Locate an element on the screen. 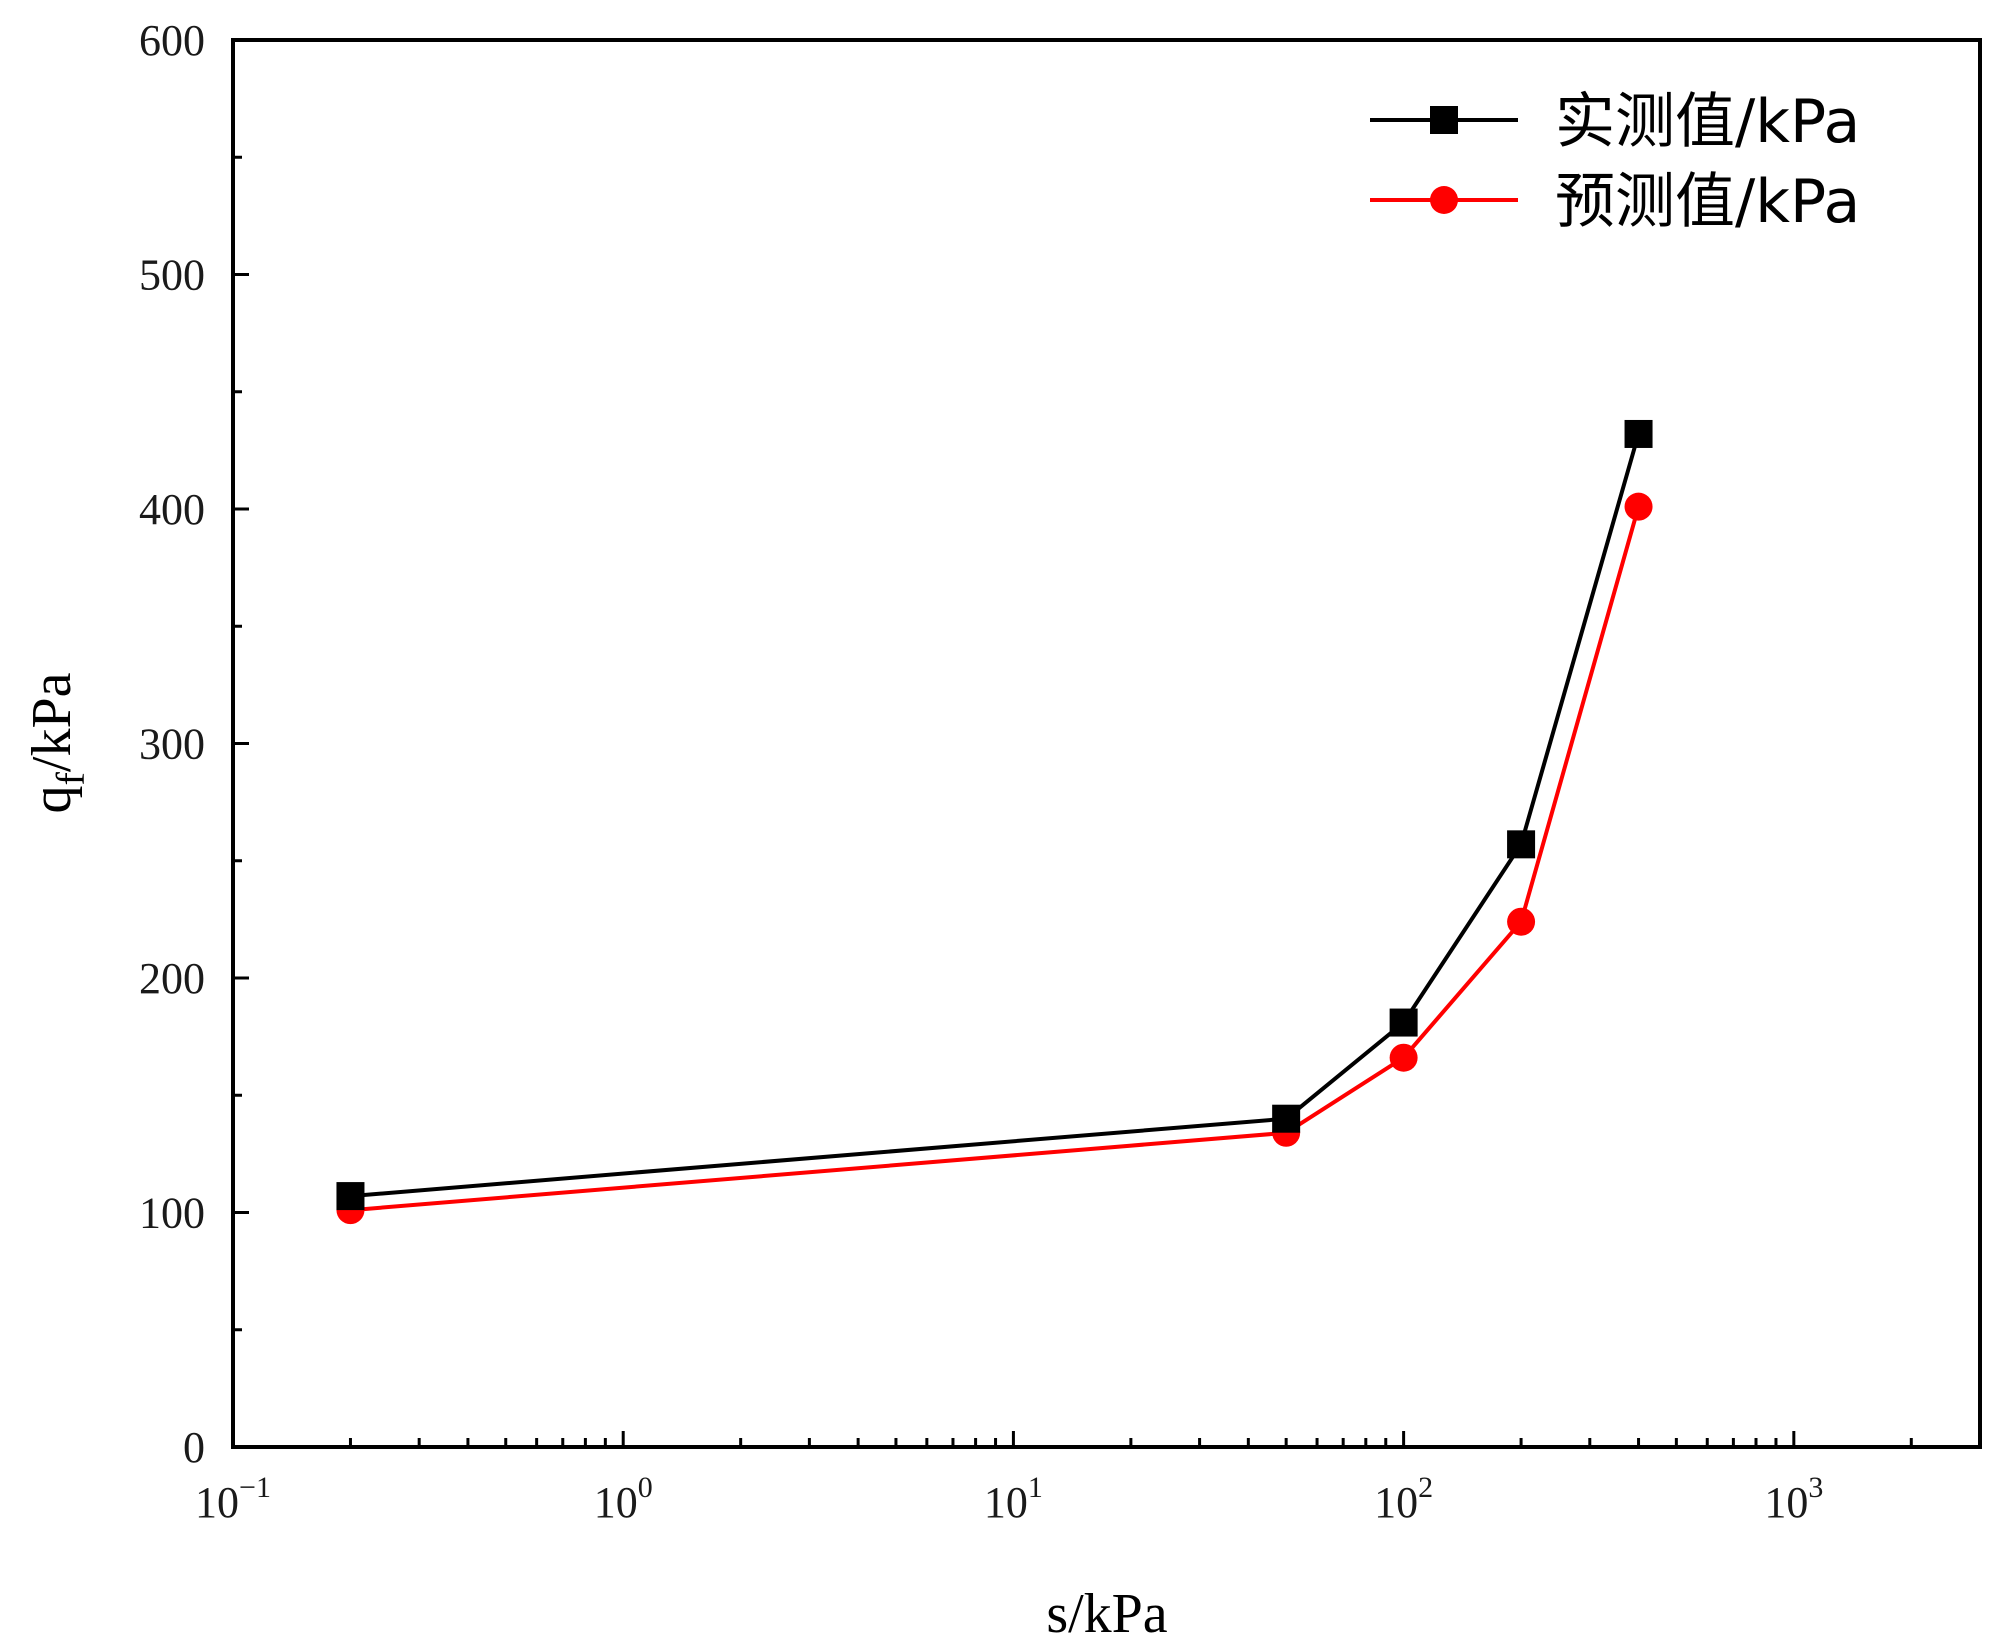  x-tick-label: 10⁻¹ is located at coordinates (233, 1499).